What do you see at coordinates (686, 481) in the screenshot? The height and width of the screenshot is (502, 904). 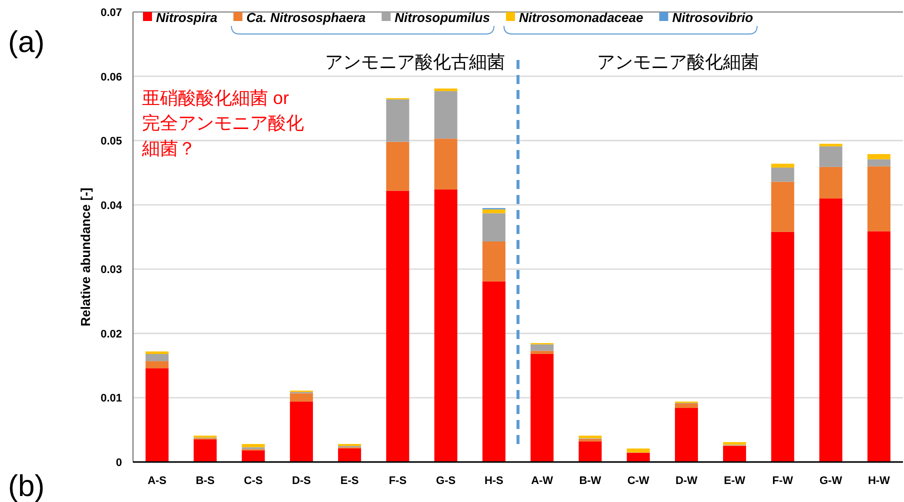 I see `x-tick-label: D-W` at bounding box center [686, 481].